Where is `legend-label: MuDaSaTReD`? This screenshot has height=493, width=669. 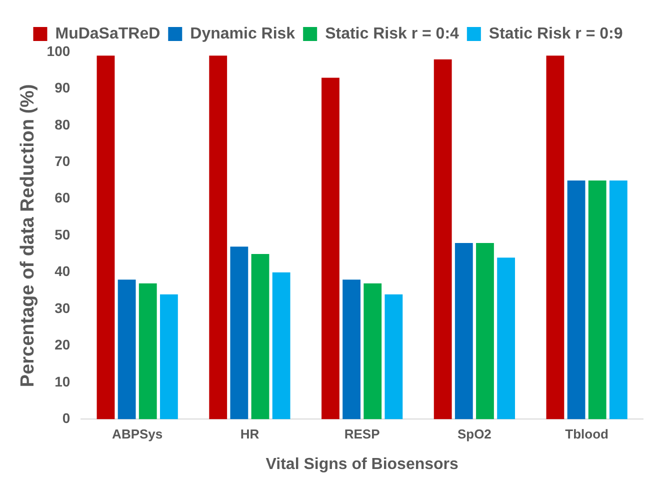
legend-label: MuDaSaTReD is located at coordinates (107, 33).